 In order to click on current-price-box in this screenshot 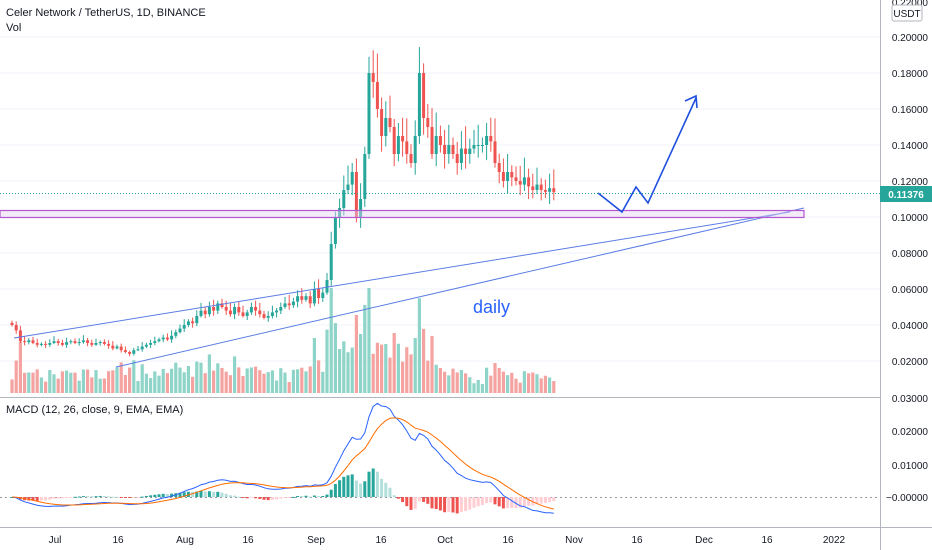, I will do `click(906, 194)`.